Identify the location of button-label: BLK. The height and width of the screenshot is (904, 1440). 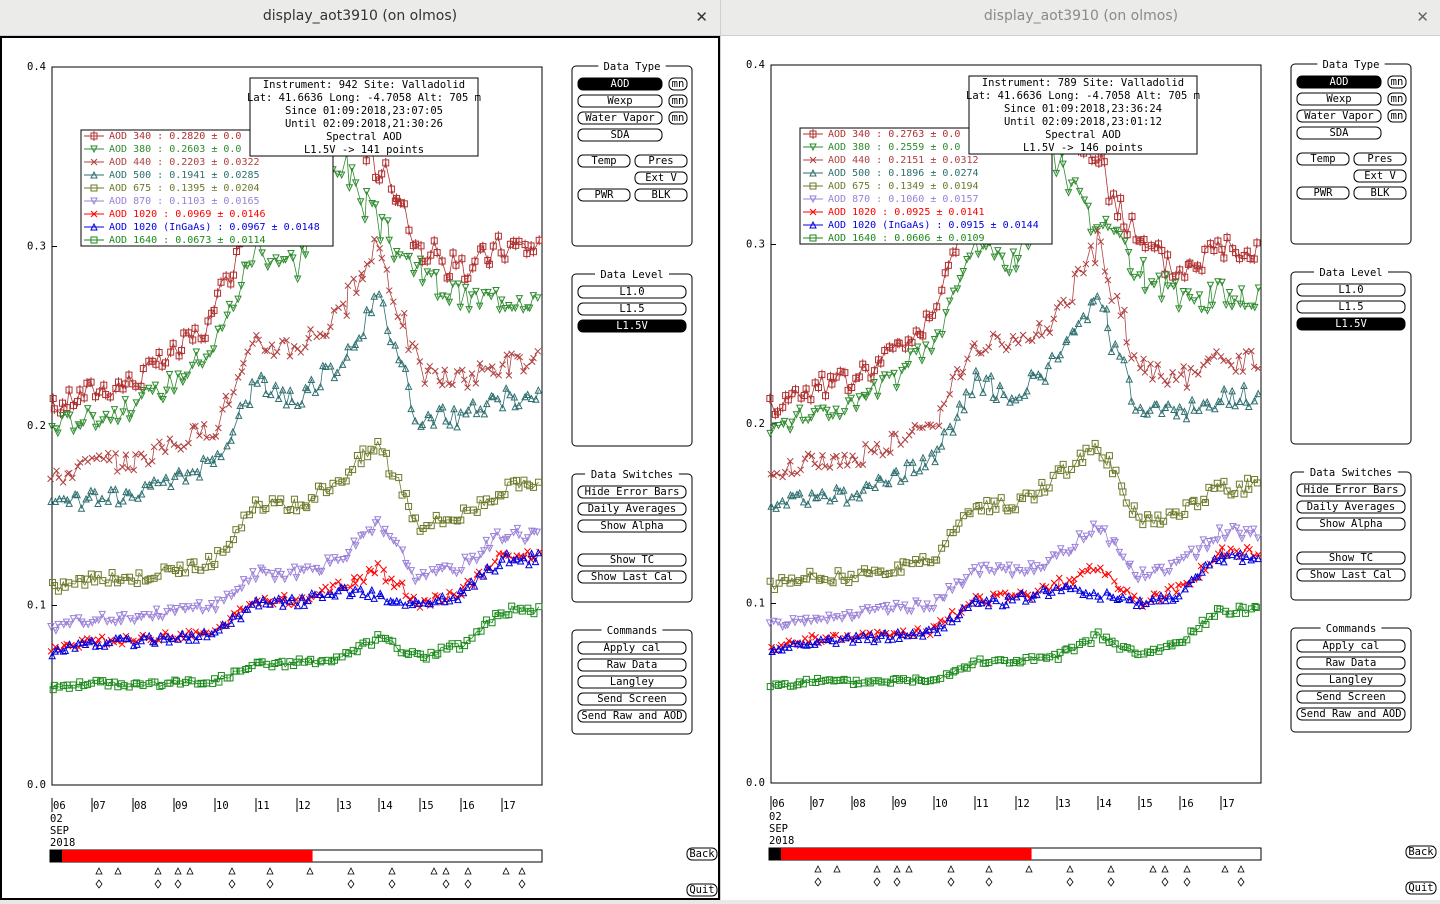
(662, 195).